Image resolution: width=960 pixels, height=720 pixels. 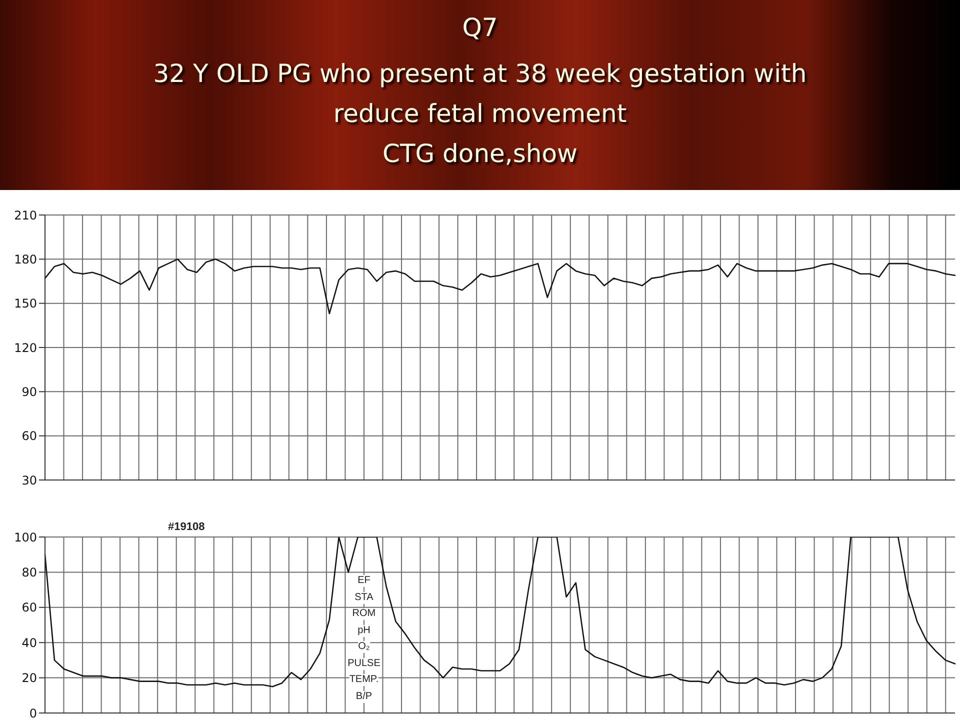 I want to click on annotation: PULSE, so click(x=364, y=664).